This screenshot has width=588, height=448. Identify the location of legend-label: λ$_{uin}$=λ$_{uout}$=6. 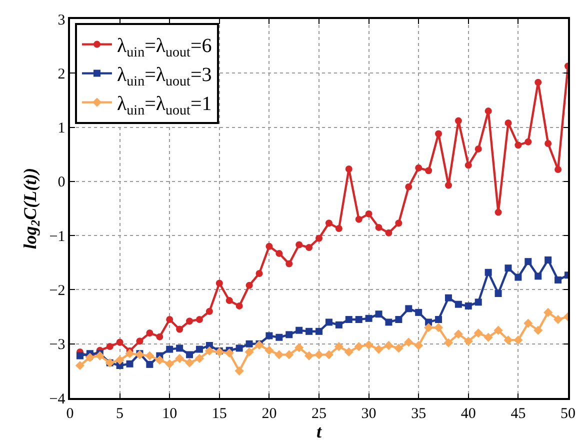
(164, 47).